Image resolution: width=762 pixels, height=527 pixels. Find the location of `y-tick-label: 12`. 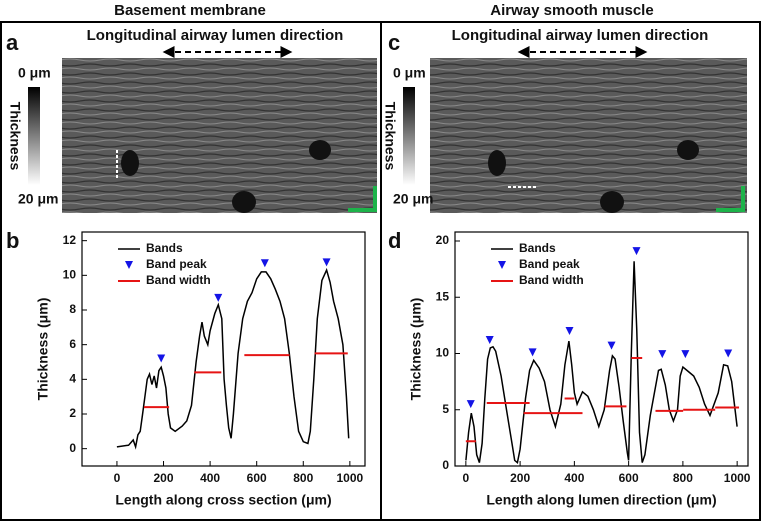

y-tick-label: 12 is located at coordinates (70, 240).